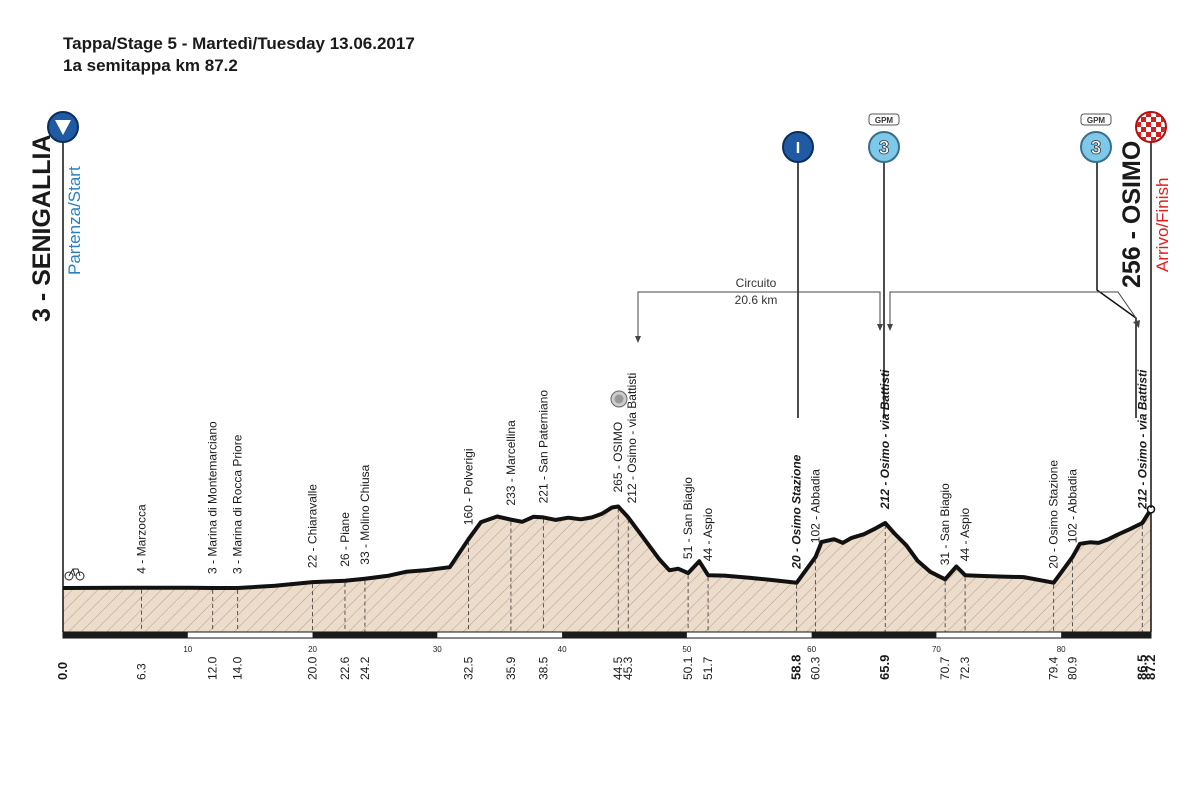 This screenshot has width=1200, height=799. Describe the element at coordinates (511, 463) in the screenshot. I see `place-label-7: 233 - Marcellina` at that location.